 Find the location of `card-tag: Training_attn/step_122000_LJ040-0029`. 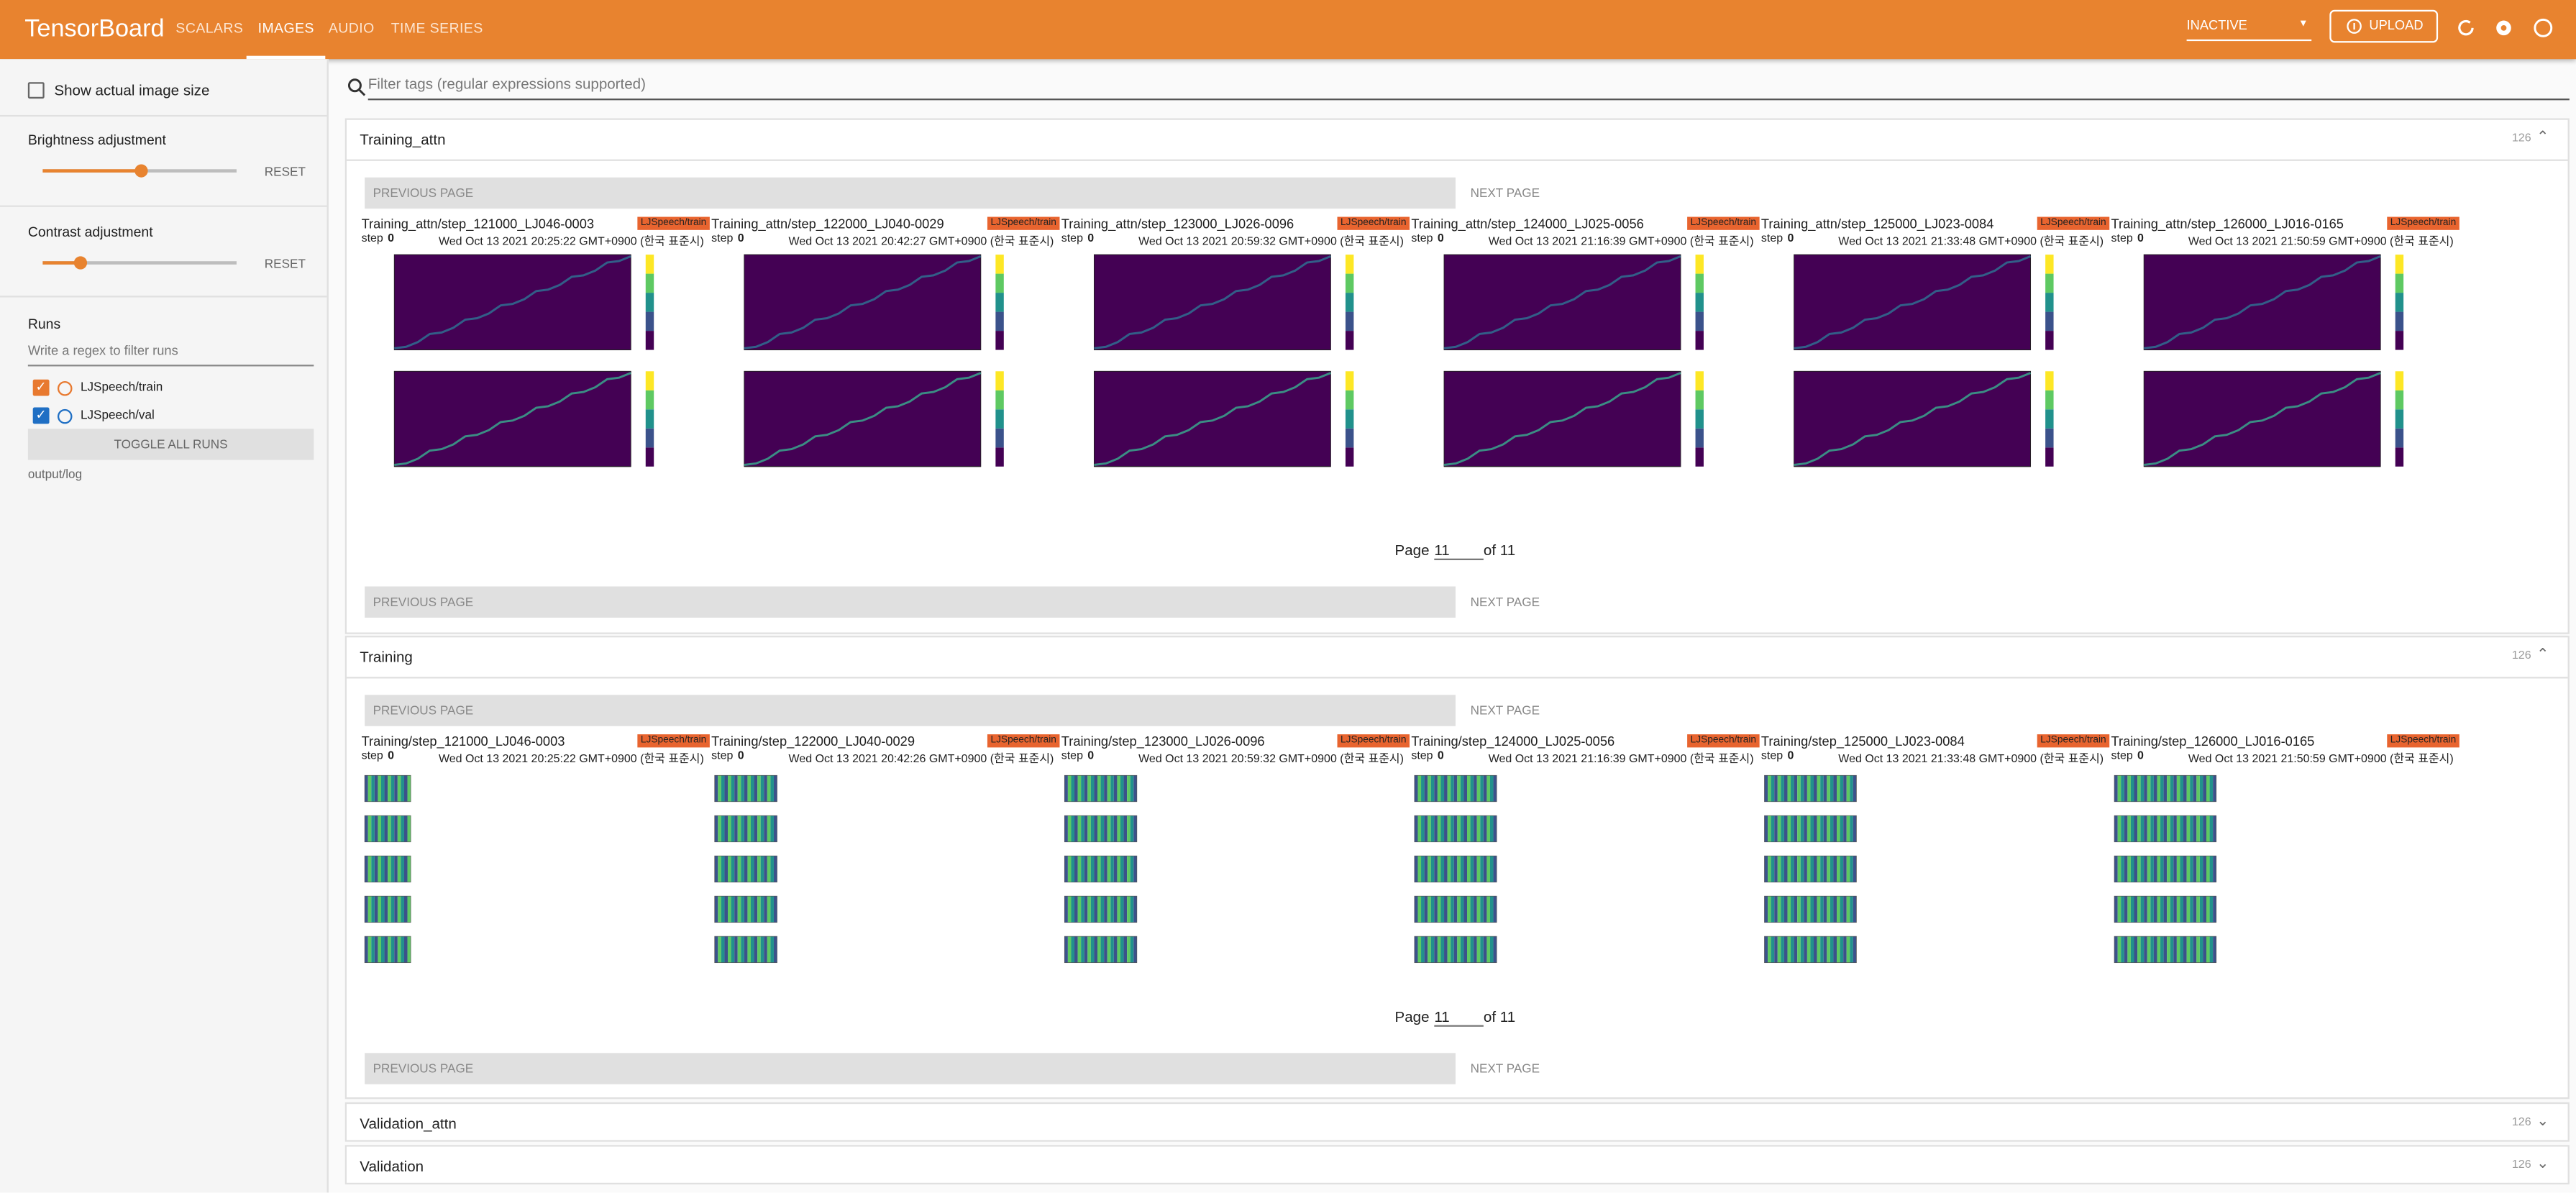

card-tag: Training_attn/step_122000_LJ040-0029 is located at coordinates (827, 224).